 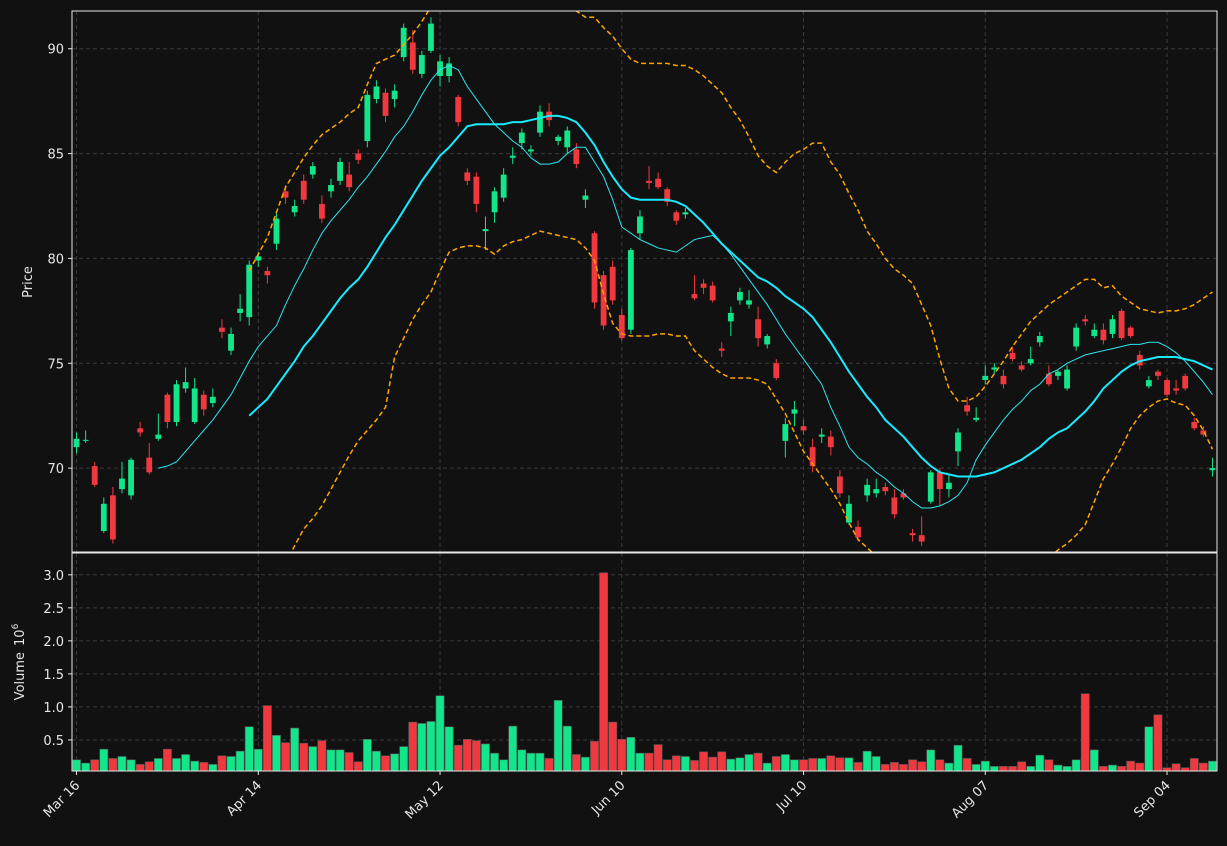 What do you see at coordinates (55, 259) in the screenshot?
I see `y-tick-label: 80` at bounding box center [55, 259].